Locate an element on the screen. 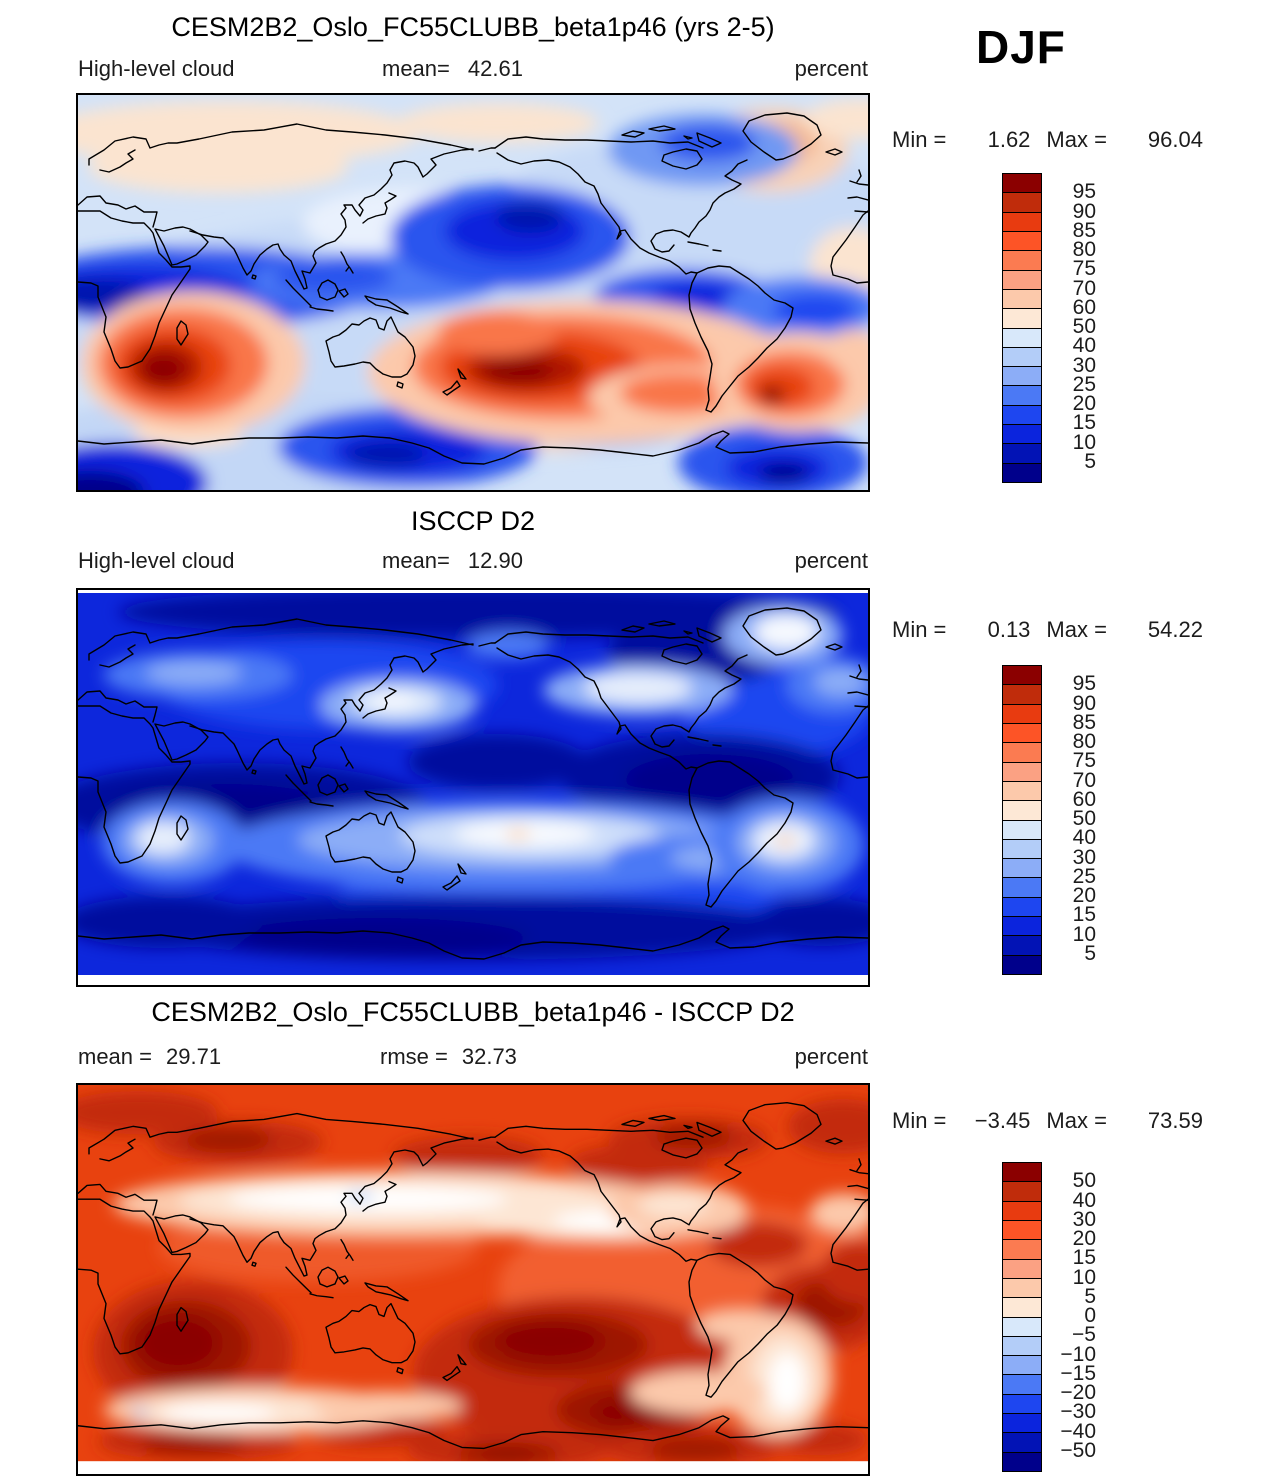 This screenshot has height=1484, width=1285. mean-value: 42.61 is located at coordinates (495, 68).